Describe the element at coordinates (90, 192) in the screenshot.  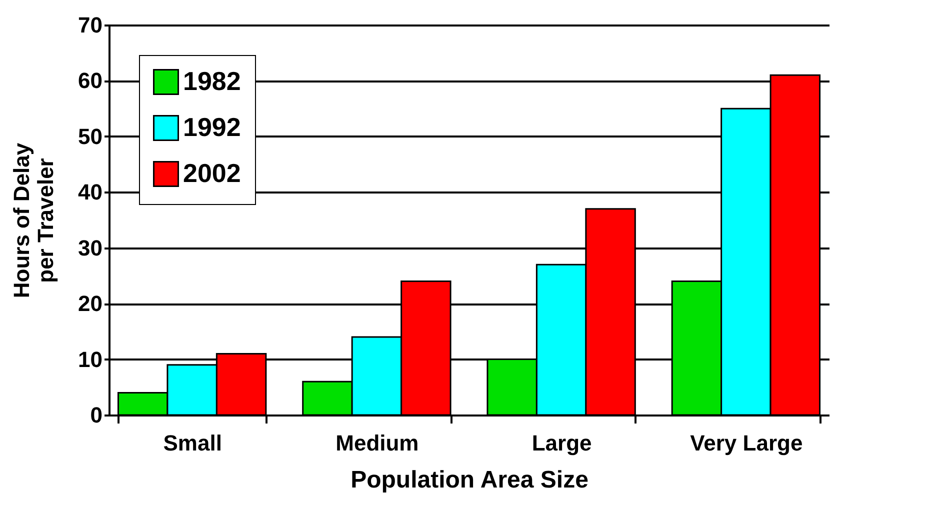
I see `y-tick-label: 40` at that location.